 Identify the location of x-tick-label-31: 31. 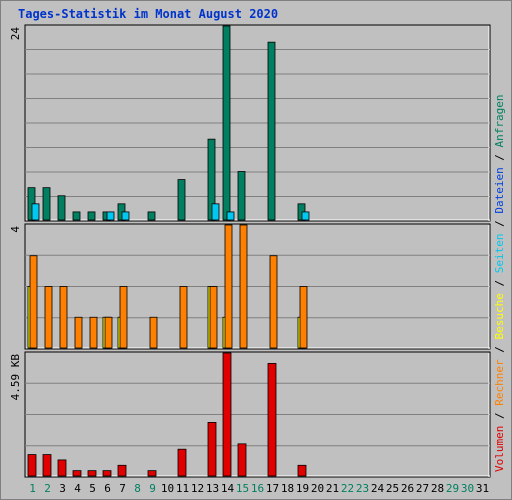
(482, 488).